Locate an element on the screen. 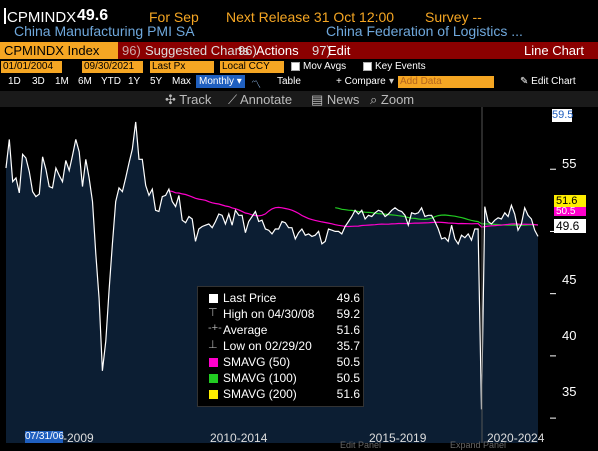  x-tick-label: 2010-2014 is located at coordinates (239, 438).